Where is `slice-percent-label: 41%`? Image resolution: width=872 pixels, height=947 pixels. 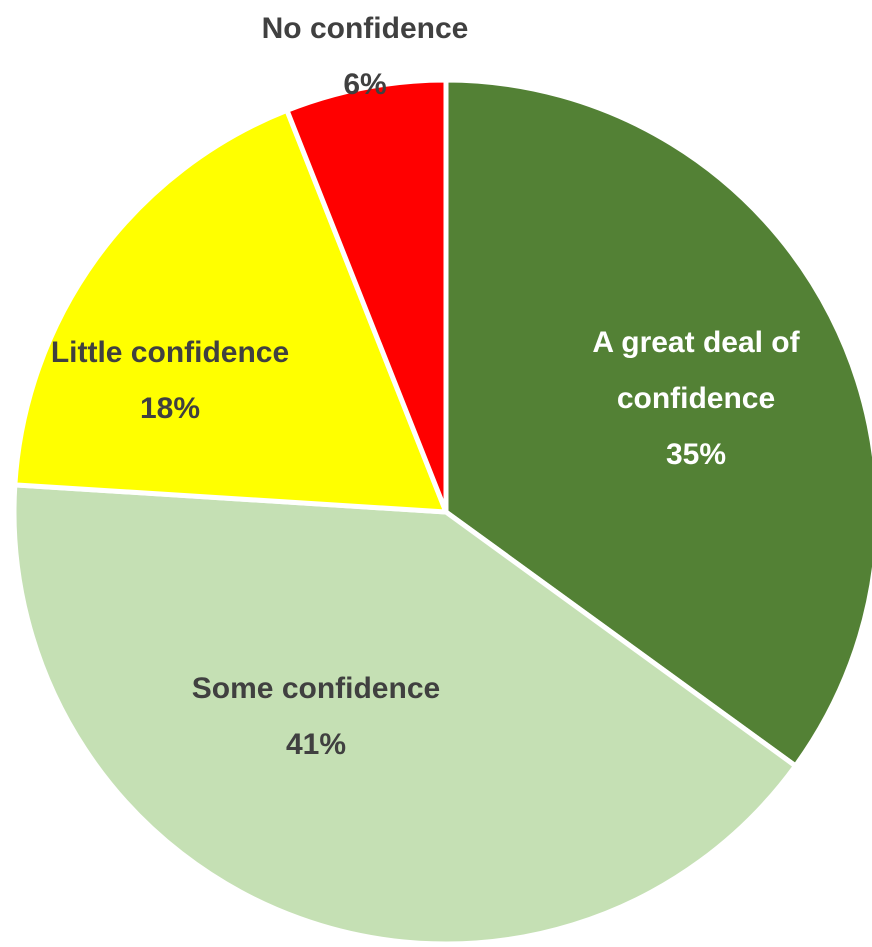 slice-percent-label: 41% is located at coordinates (316, 744).